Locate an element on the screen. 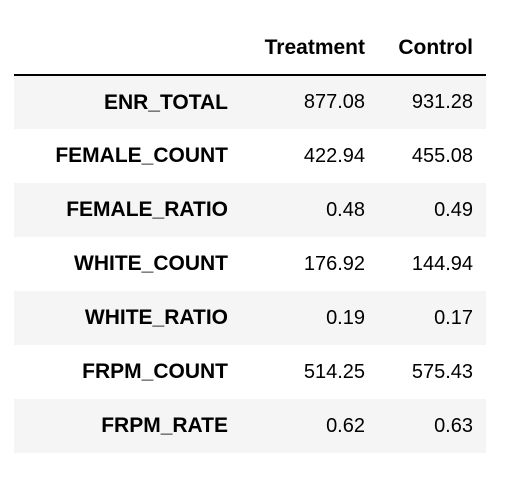 The image size is (510, 478). row-label: WHITE_COUNT is located at coordinates (151, 263).